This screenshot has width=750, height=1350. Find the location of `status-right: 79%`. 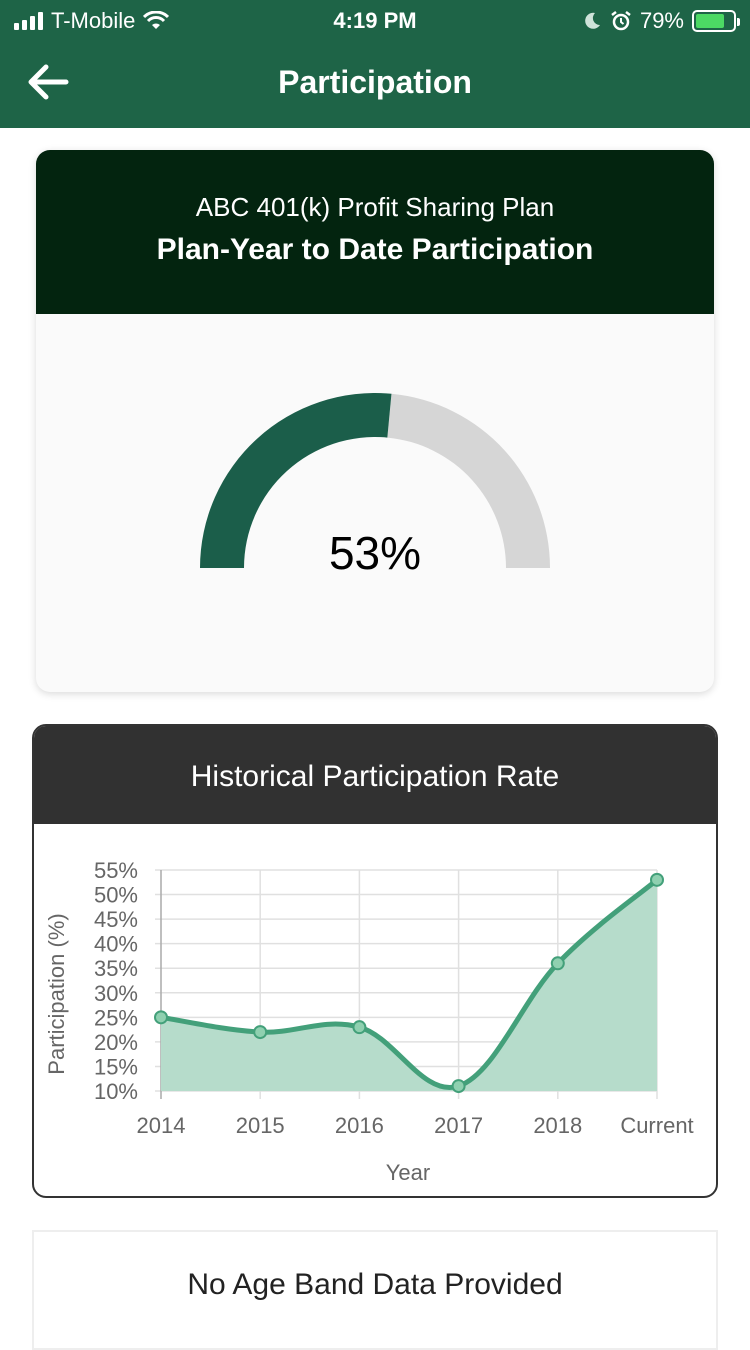

status-right: 79% is located at coordinates (661, 21).